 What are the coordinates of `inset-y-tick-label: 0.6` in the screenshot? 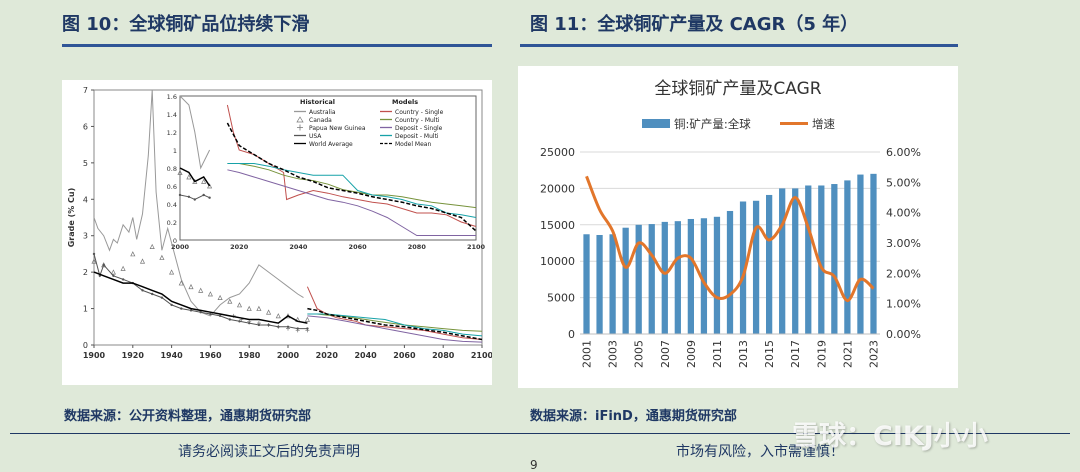 It's located at (172, 187).